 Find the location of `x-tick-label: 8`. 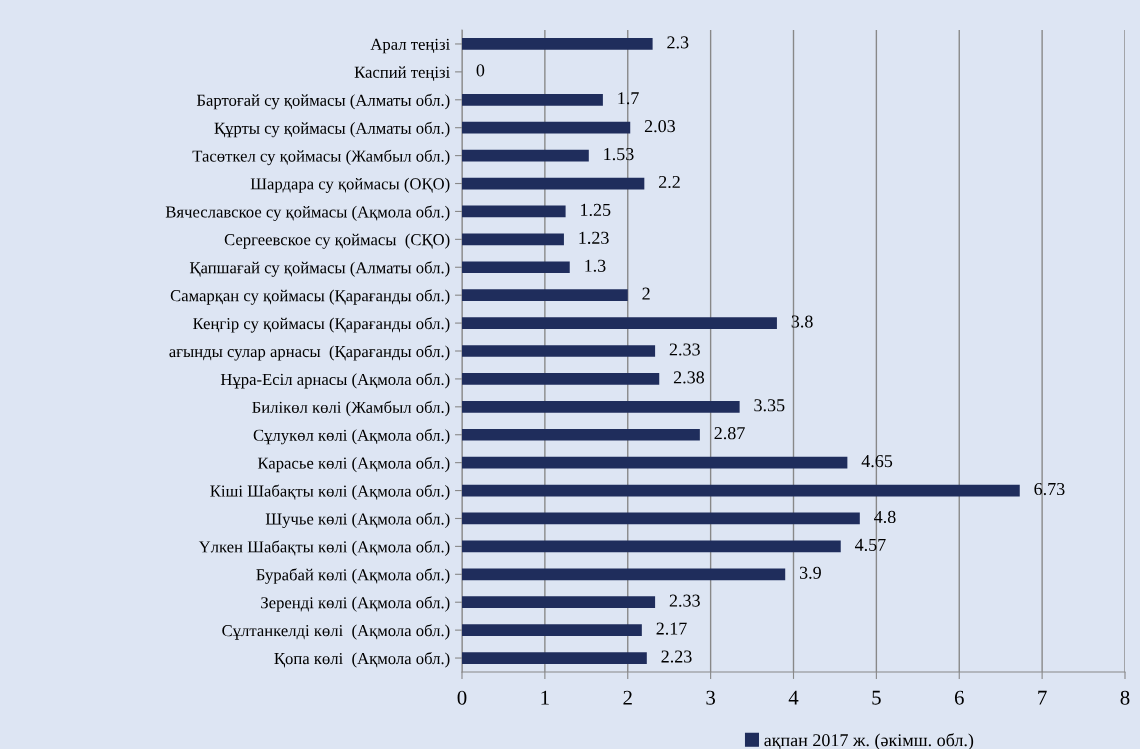

x-tick-label: 8 is located at coordinates (1125, 697).